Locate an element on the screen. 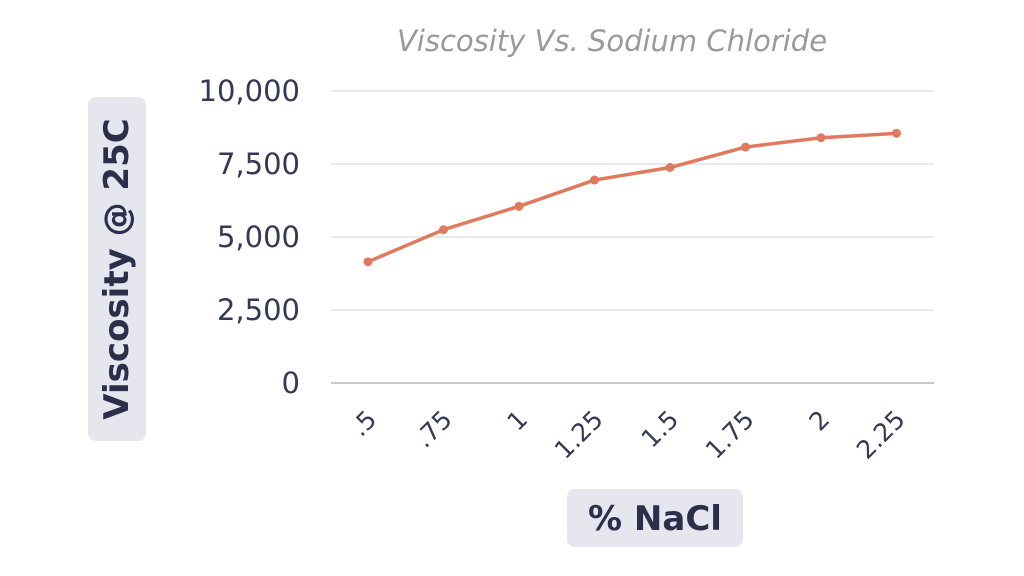  x-tick-label: .5 is located at coordinates (363, 423).